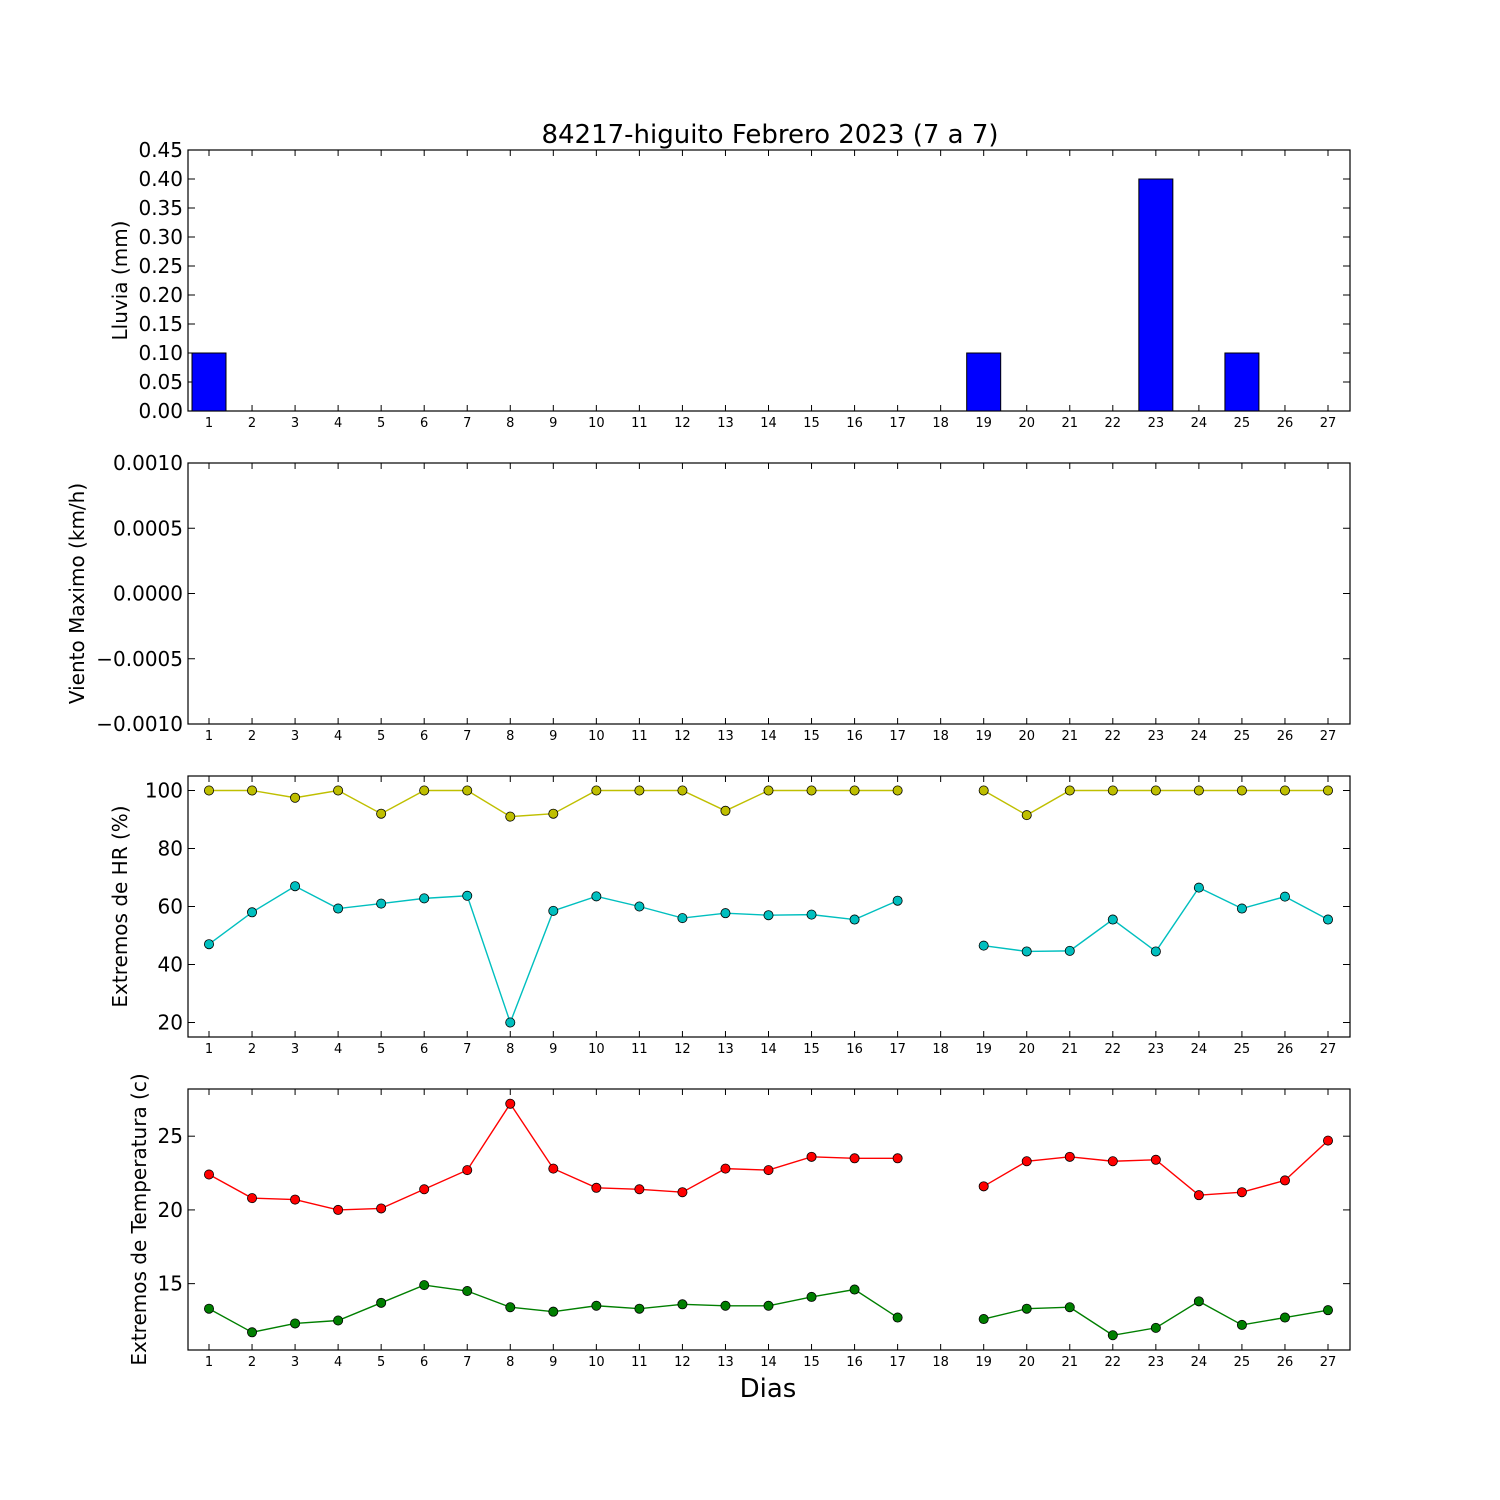 This screenshot has height=1500, width=1500. I want to click on x-tick-label: 6, so click(424, 1049).